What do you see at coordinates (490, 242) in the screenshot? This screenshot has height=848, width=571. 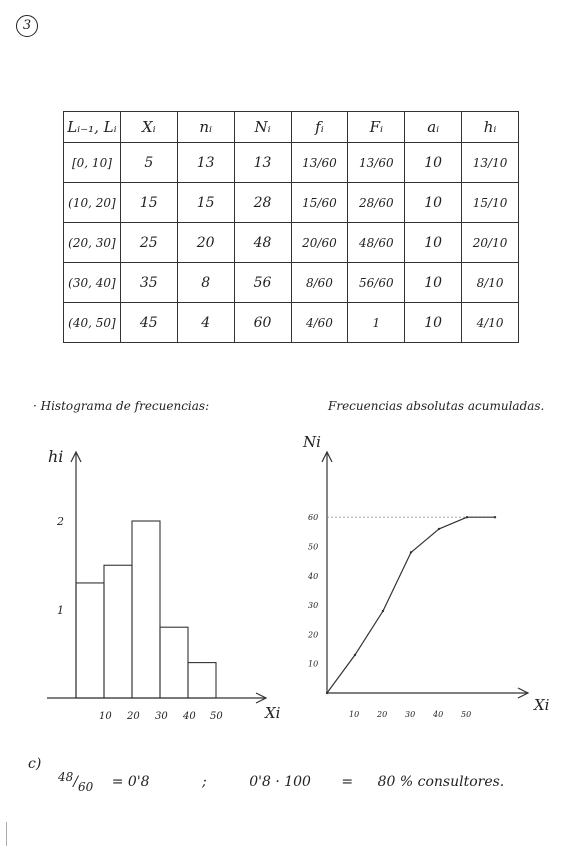 I see `cell-hi: 20/10` at bounding box center [490, 242].